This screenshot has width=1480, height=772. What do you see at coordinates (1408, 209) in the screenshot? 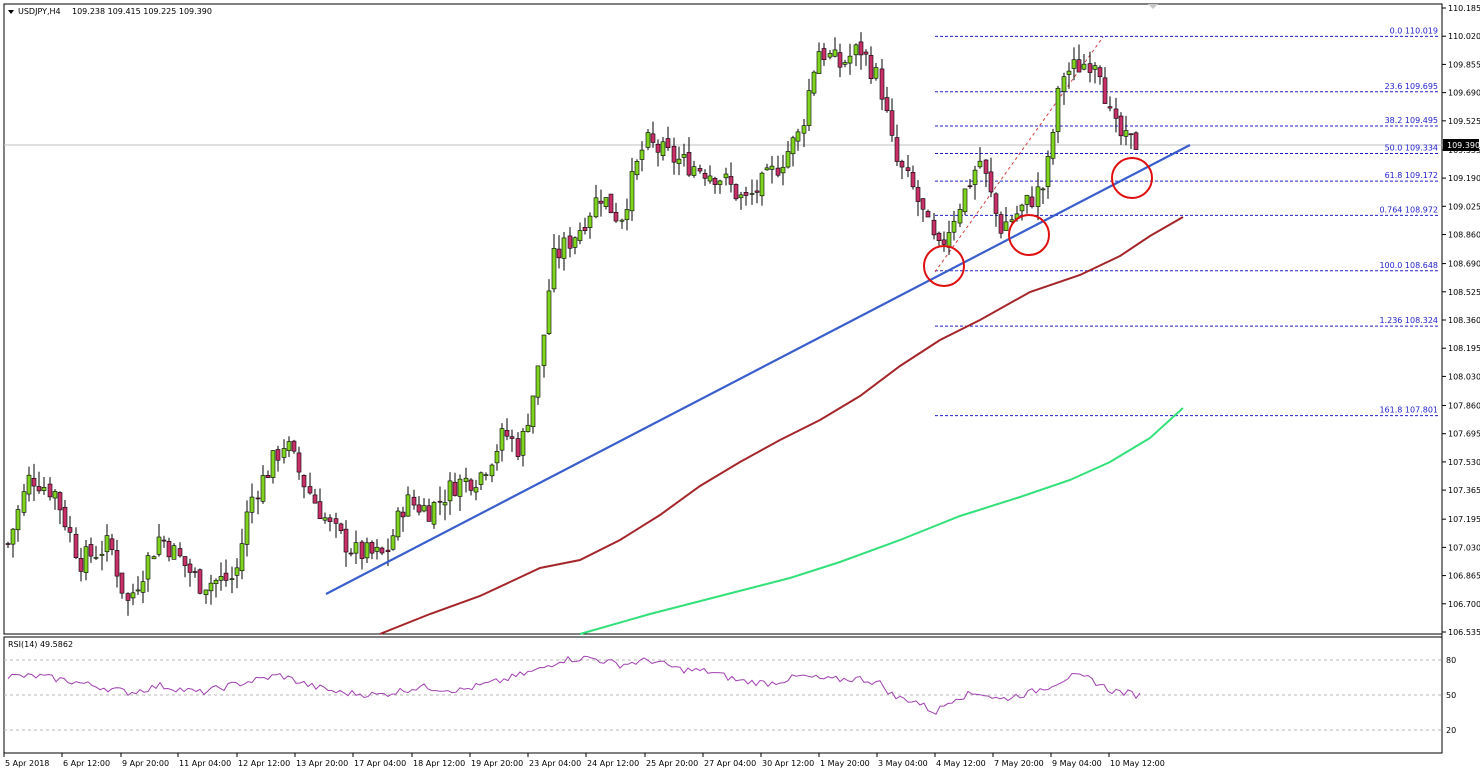
I see `fib-label: 0.764 108.972` at bounding box center [1408, 209].